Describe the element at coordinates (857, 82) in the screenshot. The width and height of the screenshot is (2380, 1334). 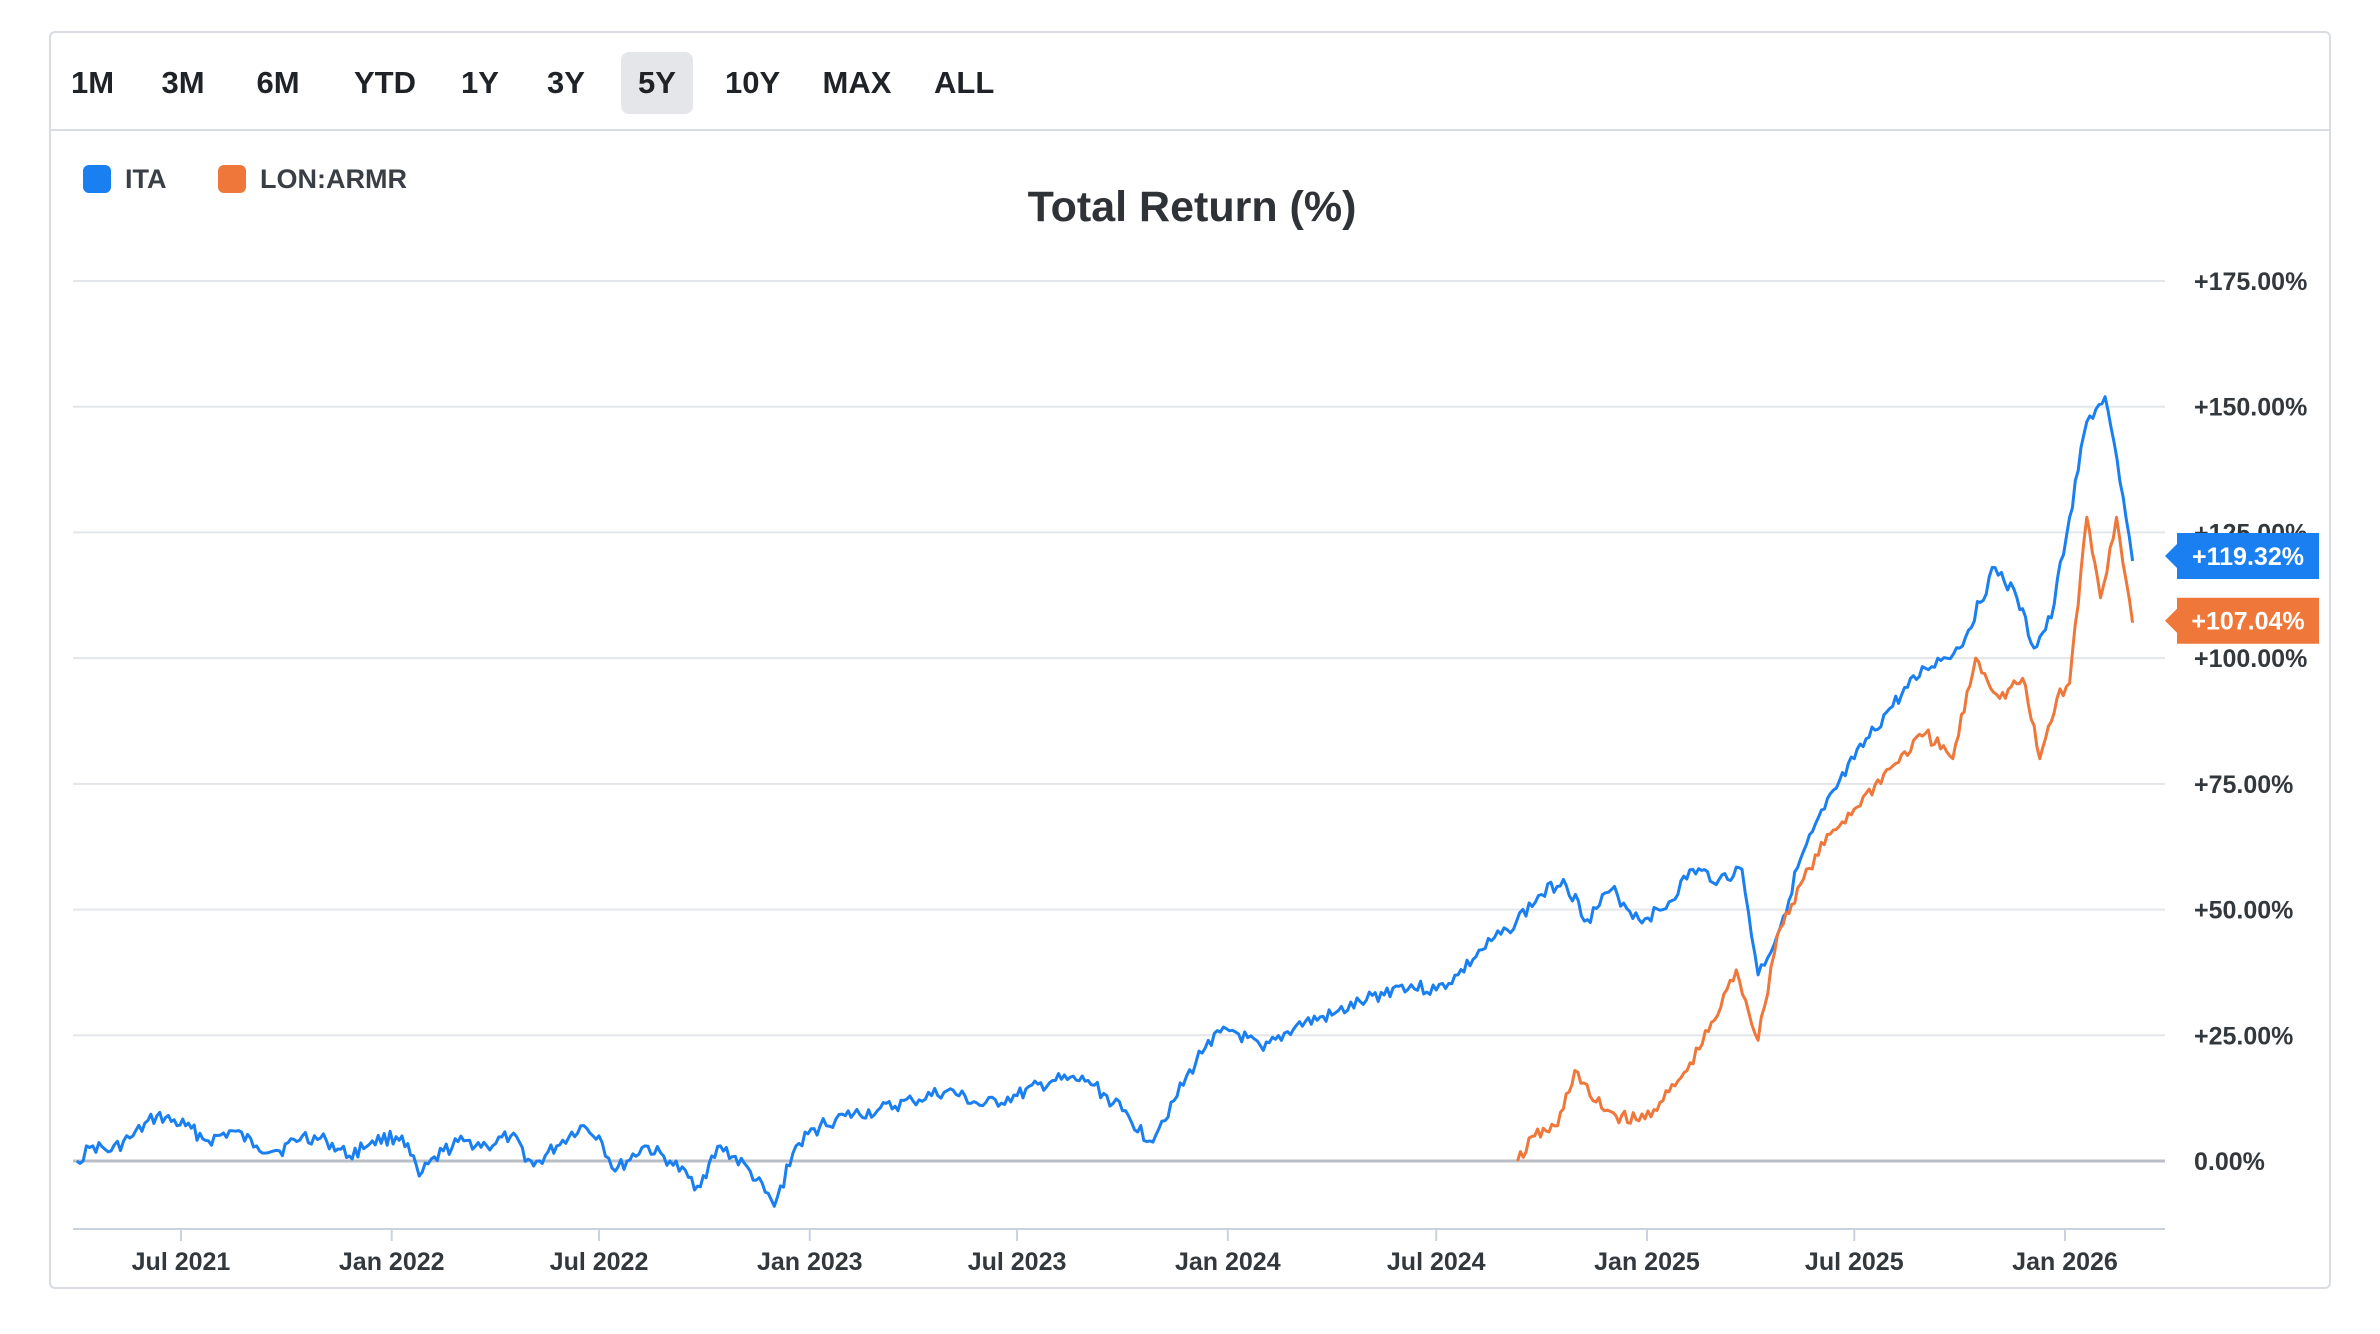
I see `range-tab-max: MAX` at that location.